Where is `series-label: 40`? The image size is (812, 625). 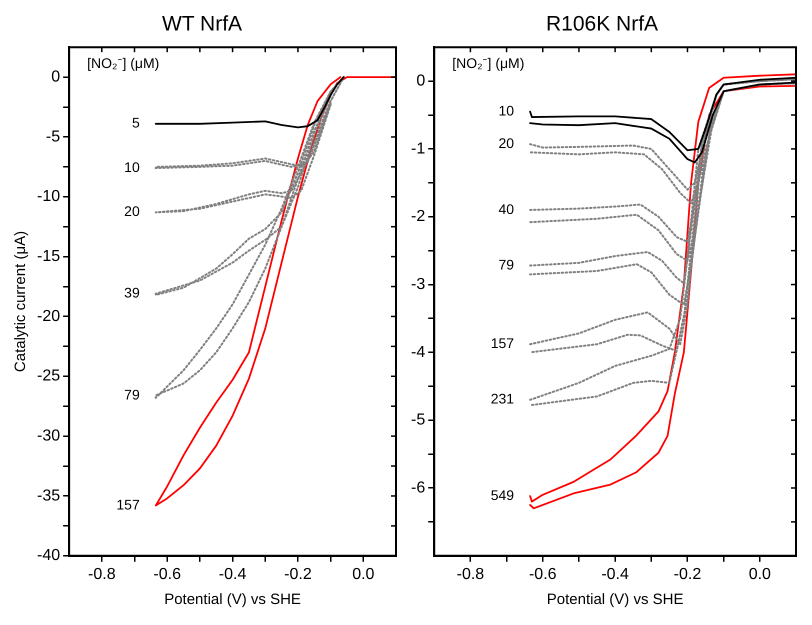 series-label: 40 is located at coordinates (506, 208).